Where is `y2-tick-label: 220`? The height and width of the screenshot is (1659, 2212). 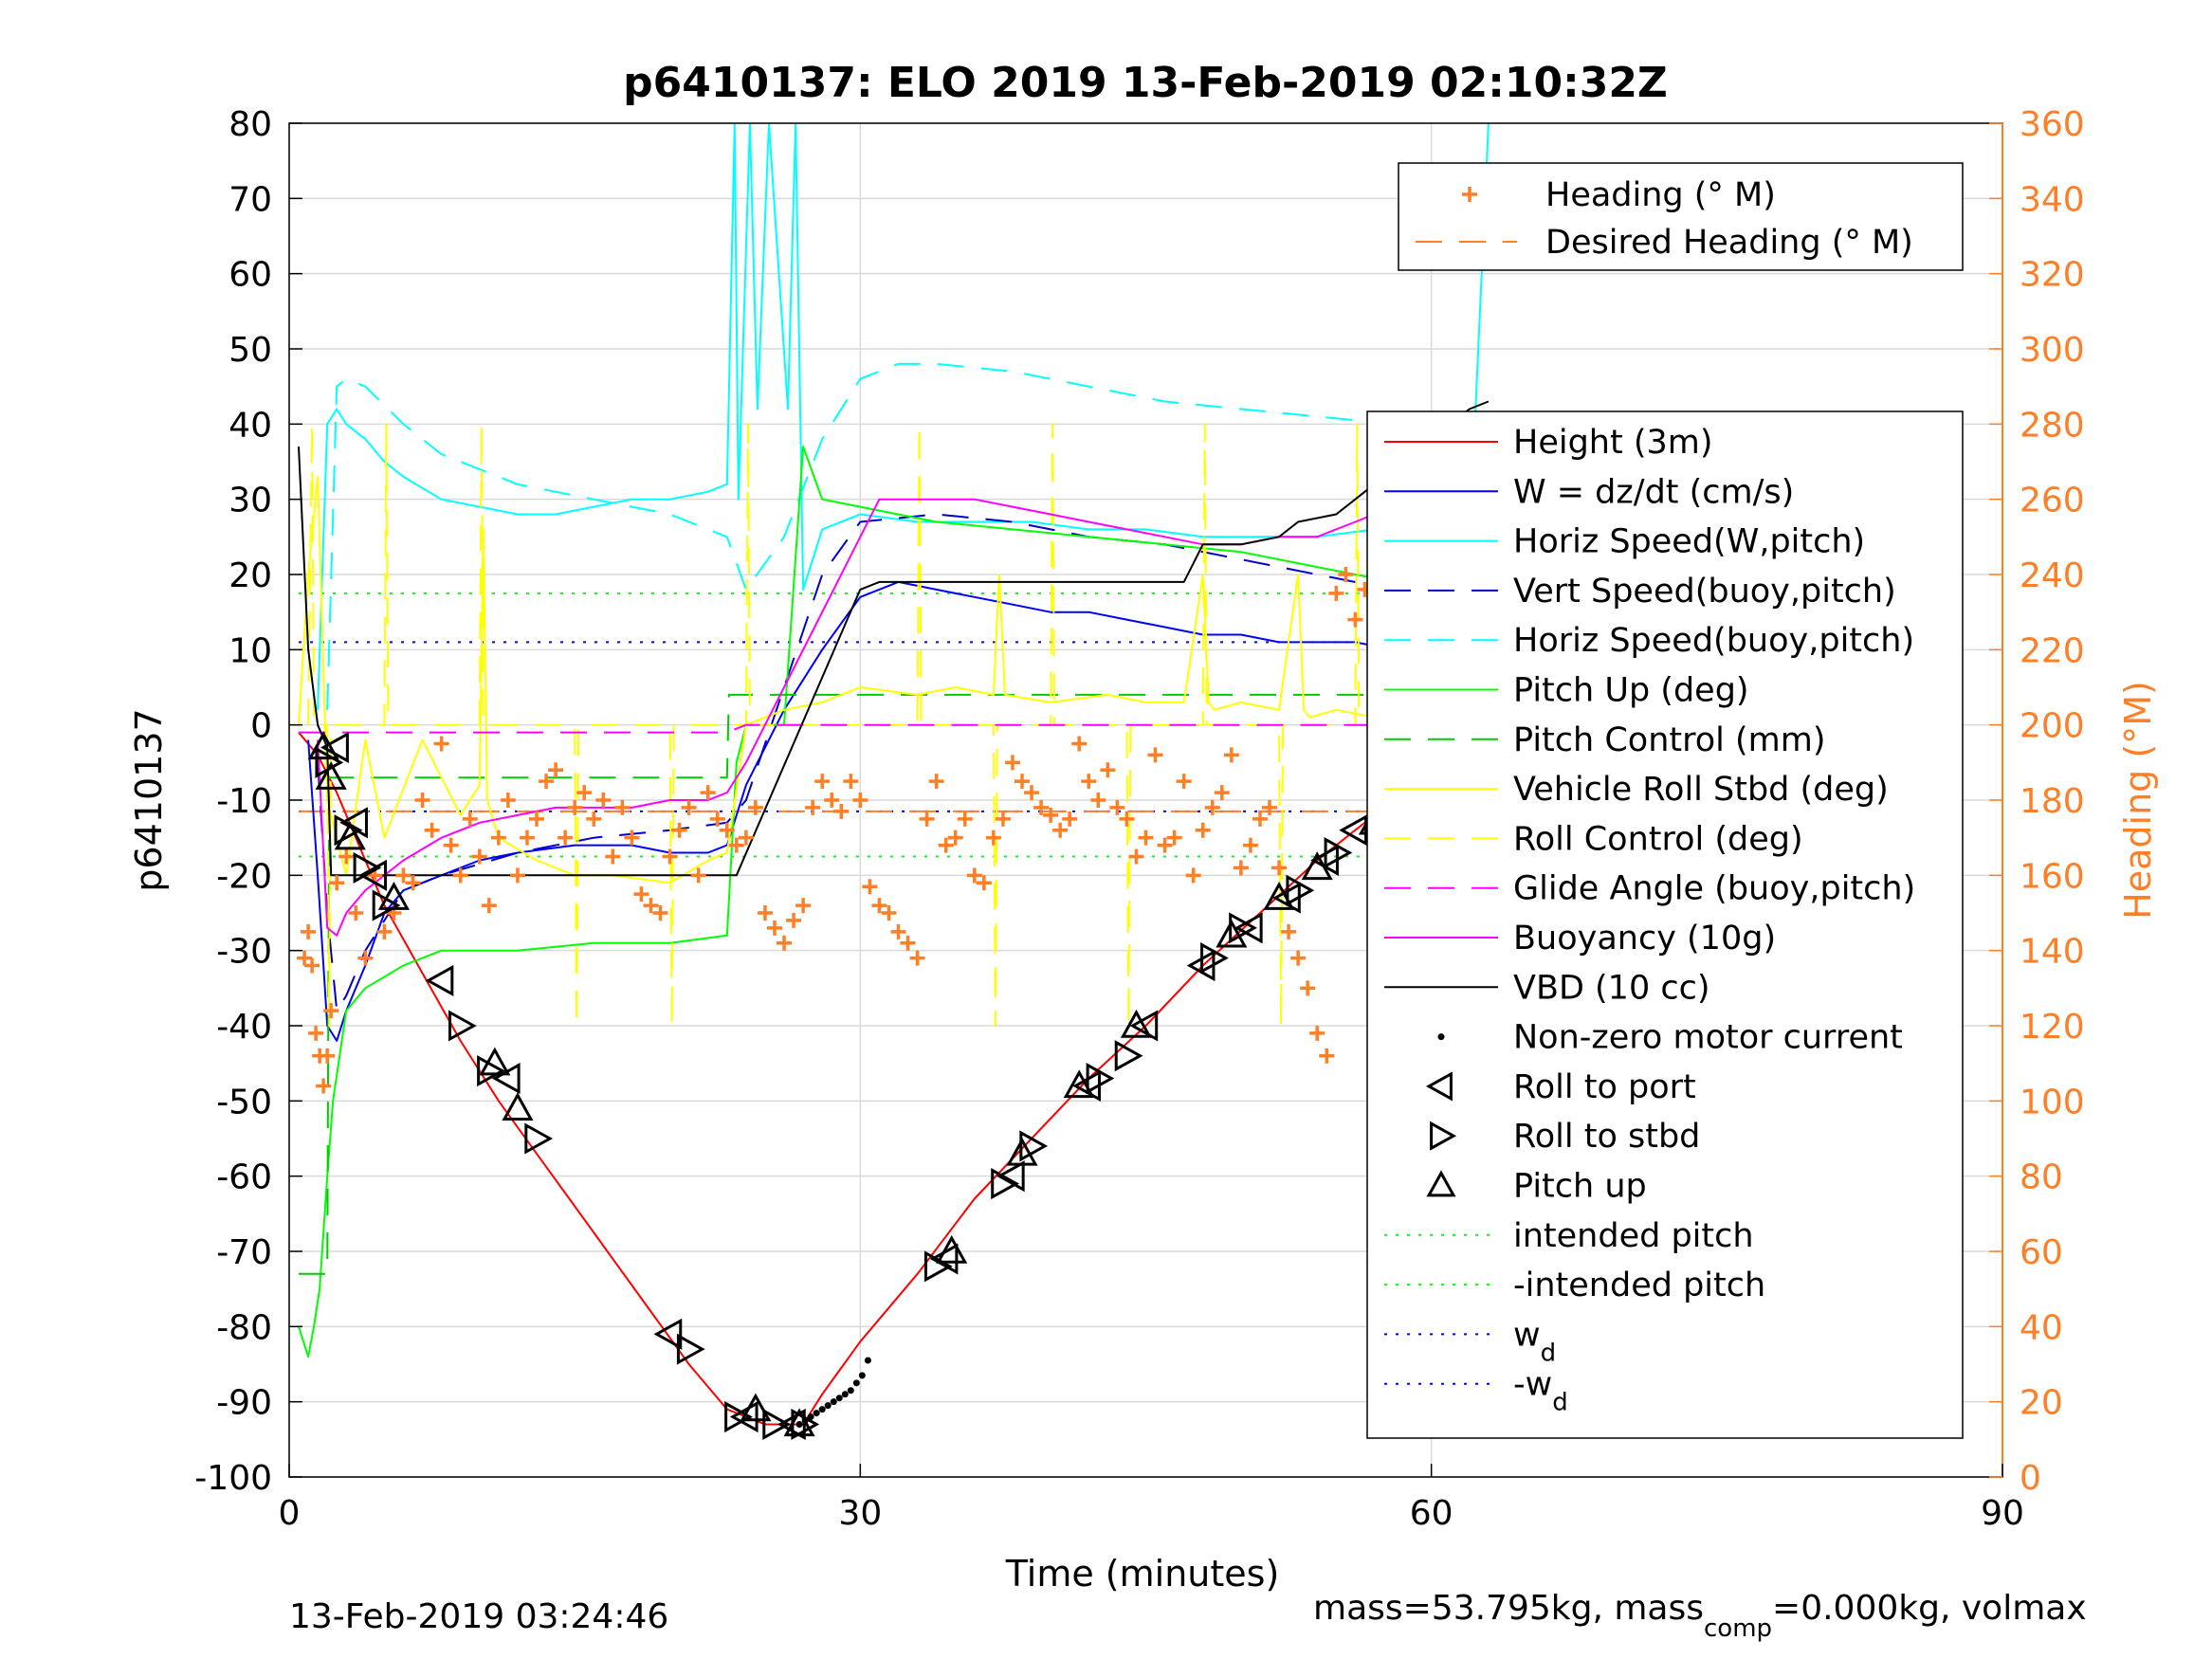
y2-tick-label: 220 is located at coordinates (2052, 650).